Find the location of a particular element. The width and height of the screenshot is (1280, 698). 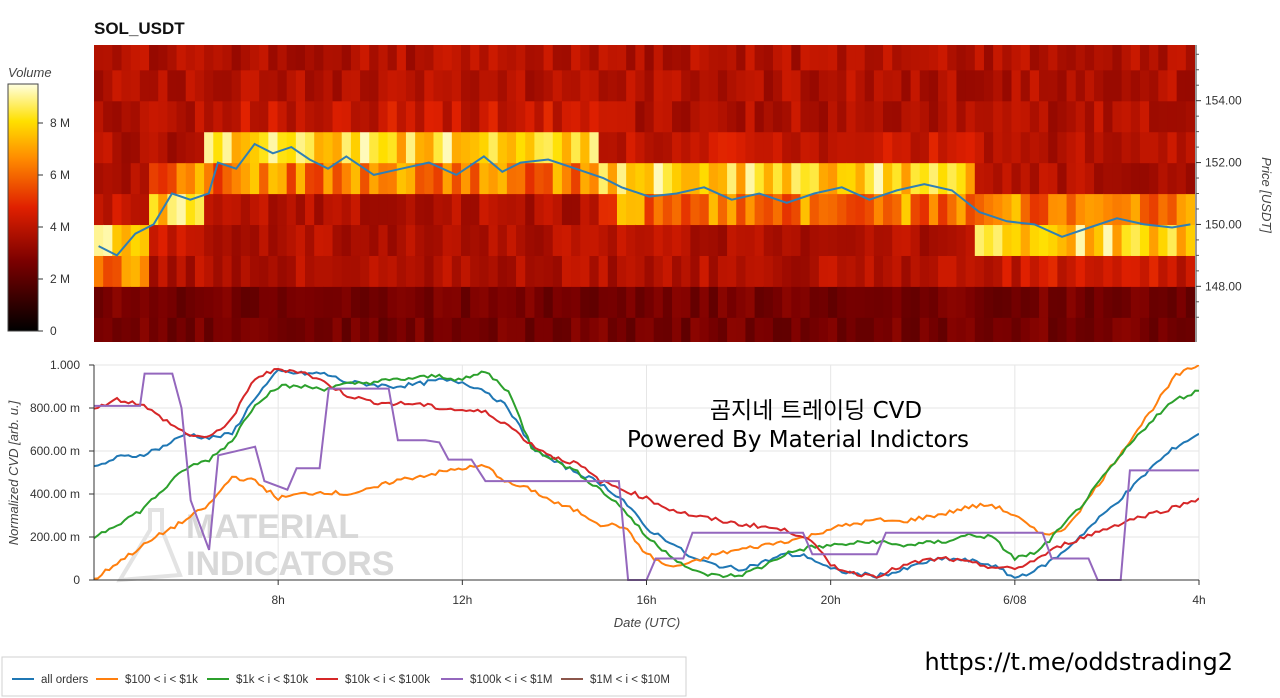

footer-url: https://t.me/oddstrading2 is located at coordinates (1078, 662).